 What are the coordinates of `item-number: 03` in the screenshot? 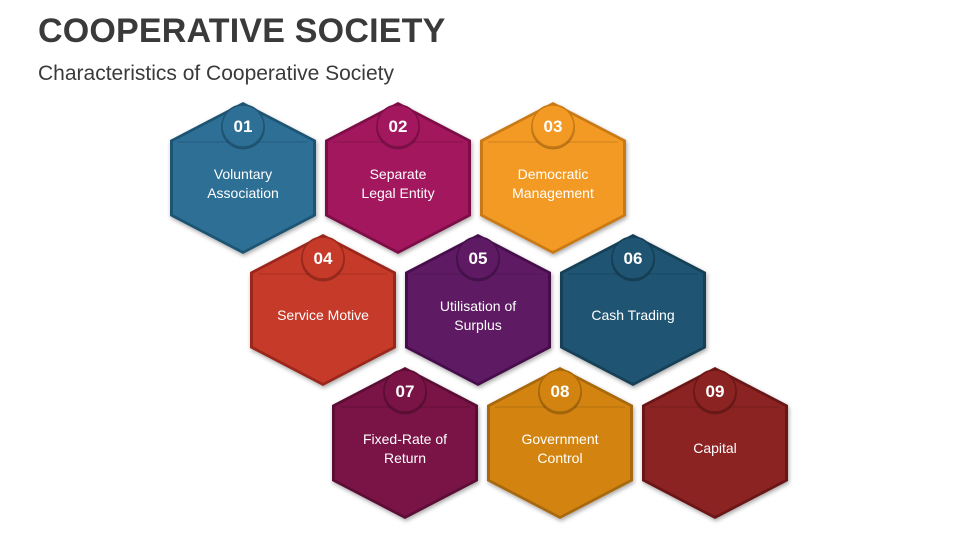 It's located at (553, 126).